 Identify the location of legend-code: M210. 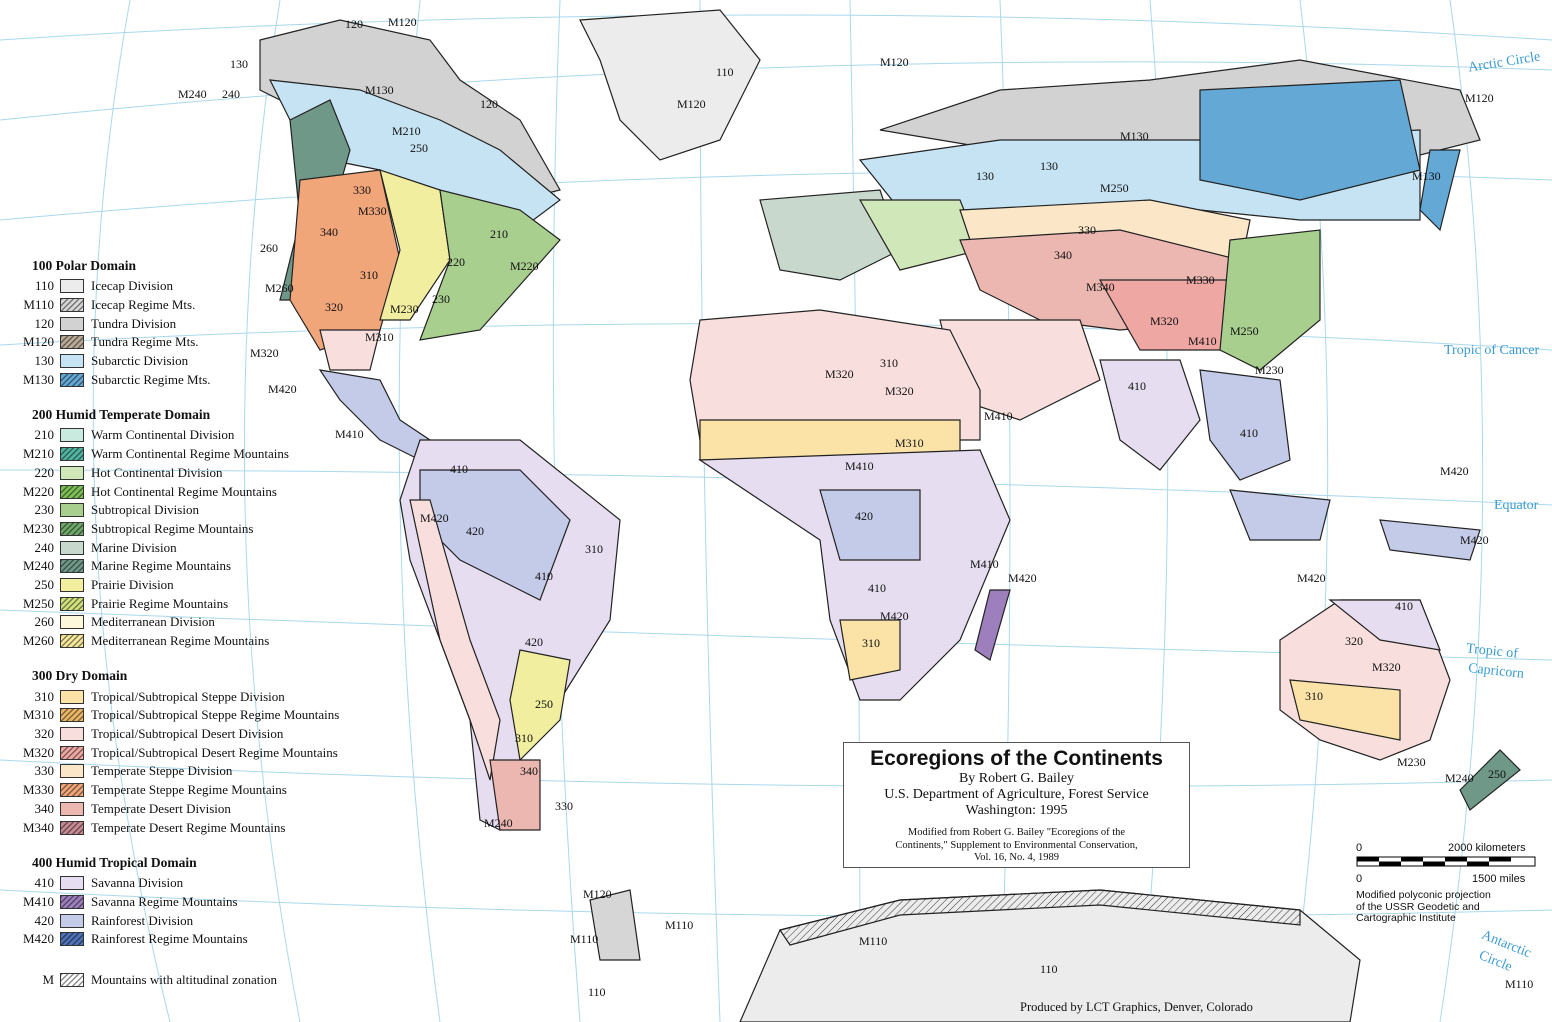
(38, 454).